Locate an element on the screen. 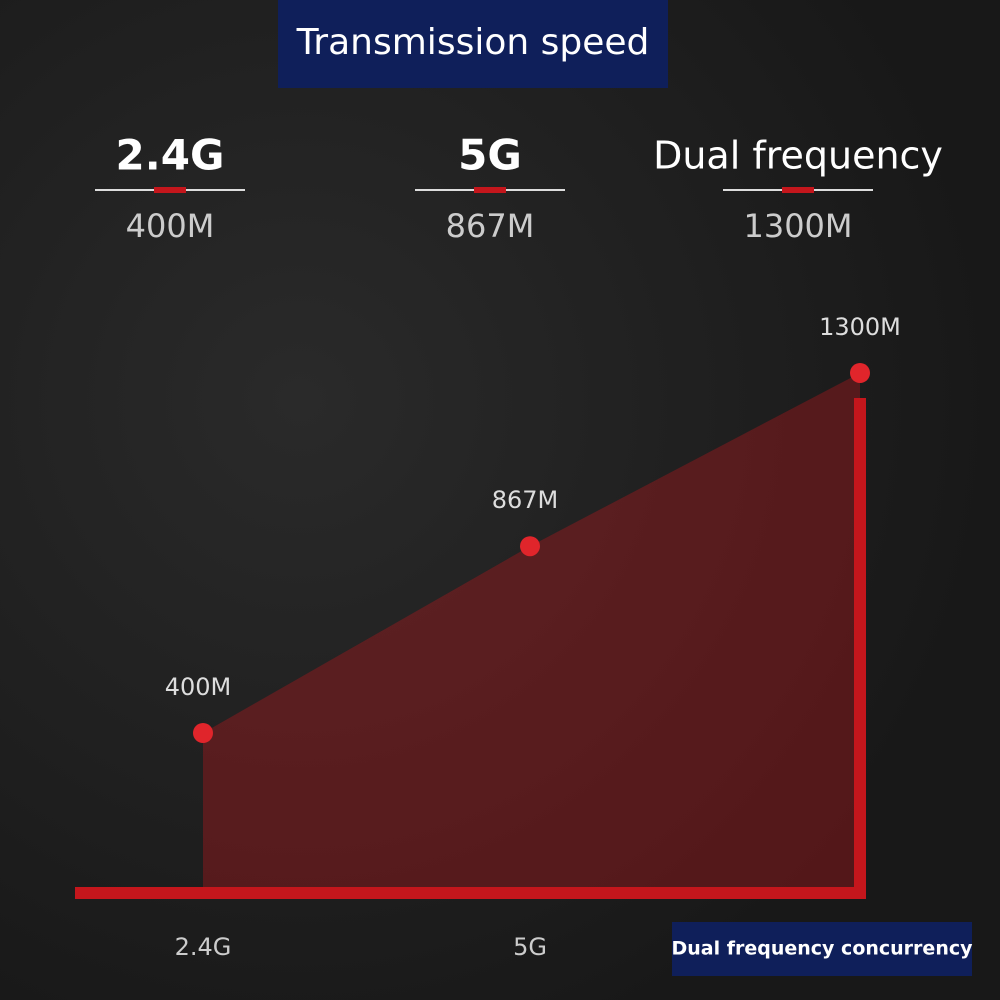  x-tick-label: 5G is located at coordinates (530, 947).